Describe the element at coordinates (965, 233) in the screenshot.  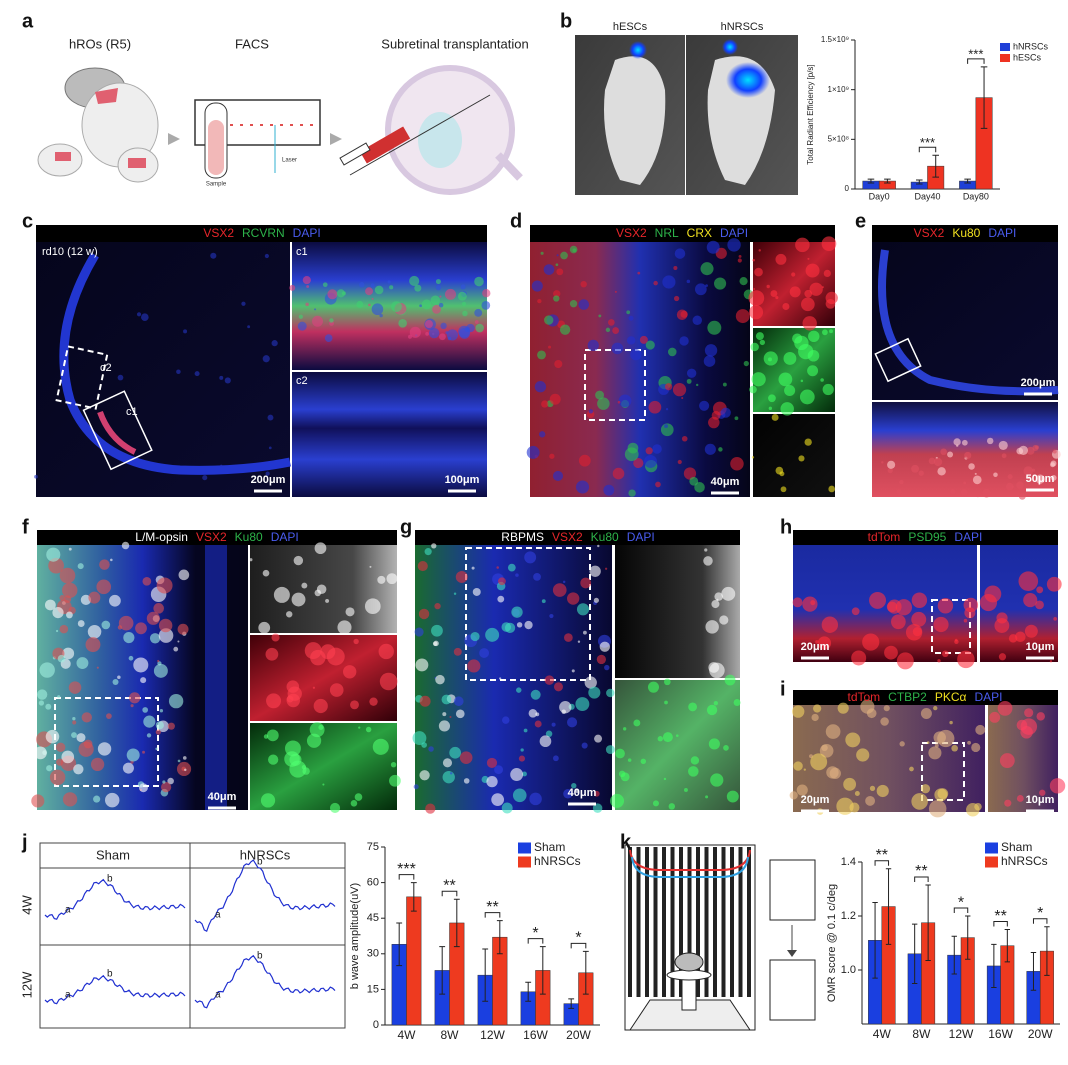
I see `channel-header: VSX2 Ku80 DAPI` at that location.